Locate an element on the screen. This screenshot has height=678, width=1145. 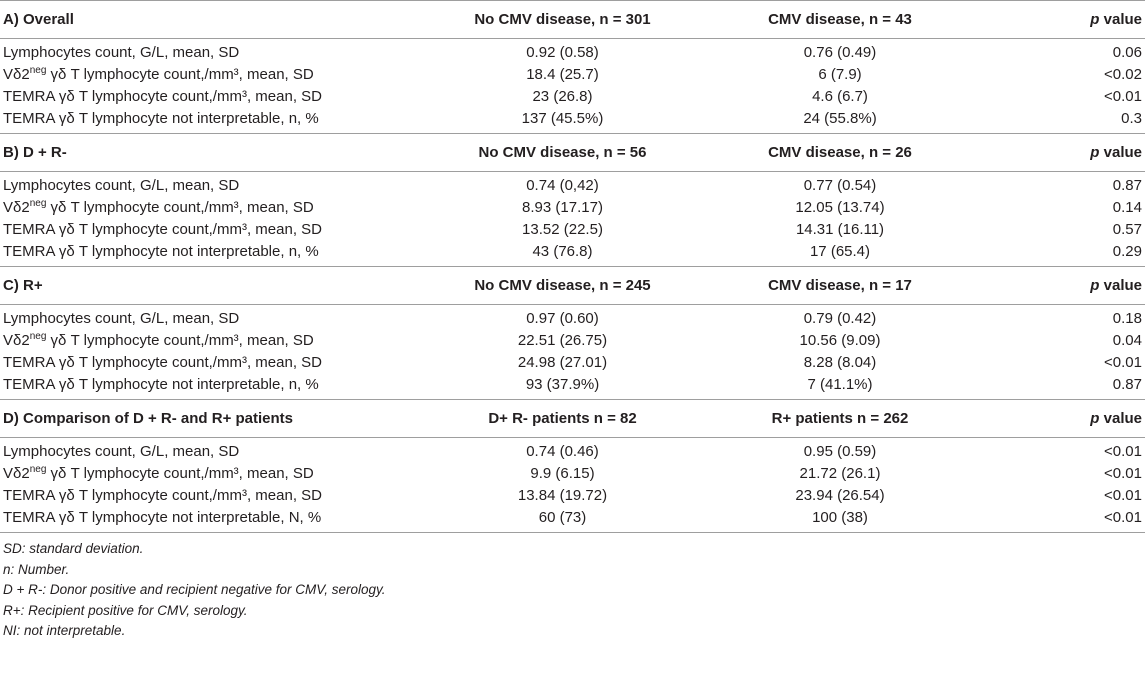
value-group-2: 0.95 (0.59) is located at coordinates (840, 451).